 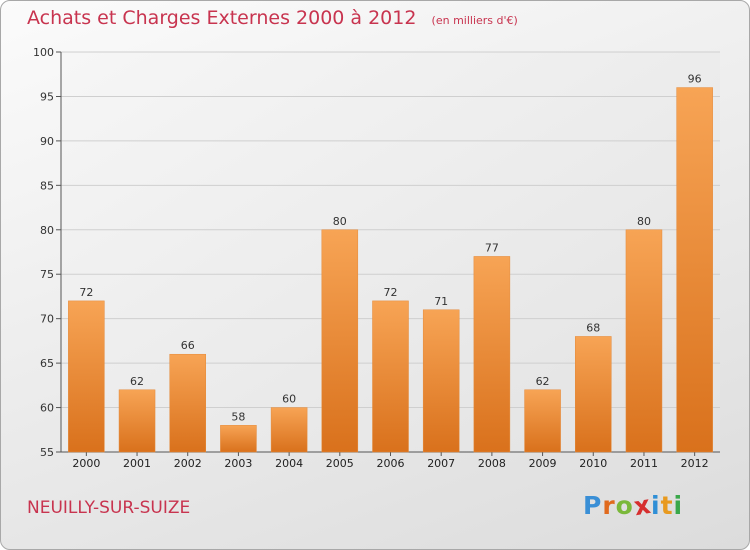 I want to click on logo-letter: t, so click(x=667, y=505).